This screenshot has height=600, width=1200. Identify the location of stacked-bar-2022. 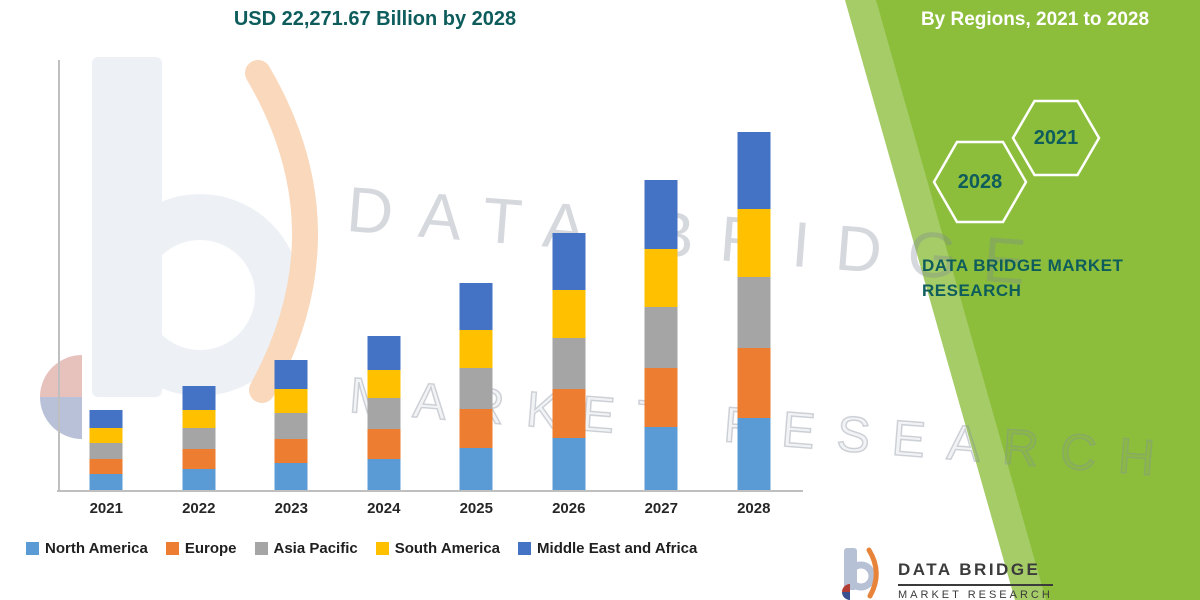
(199, 438).